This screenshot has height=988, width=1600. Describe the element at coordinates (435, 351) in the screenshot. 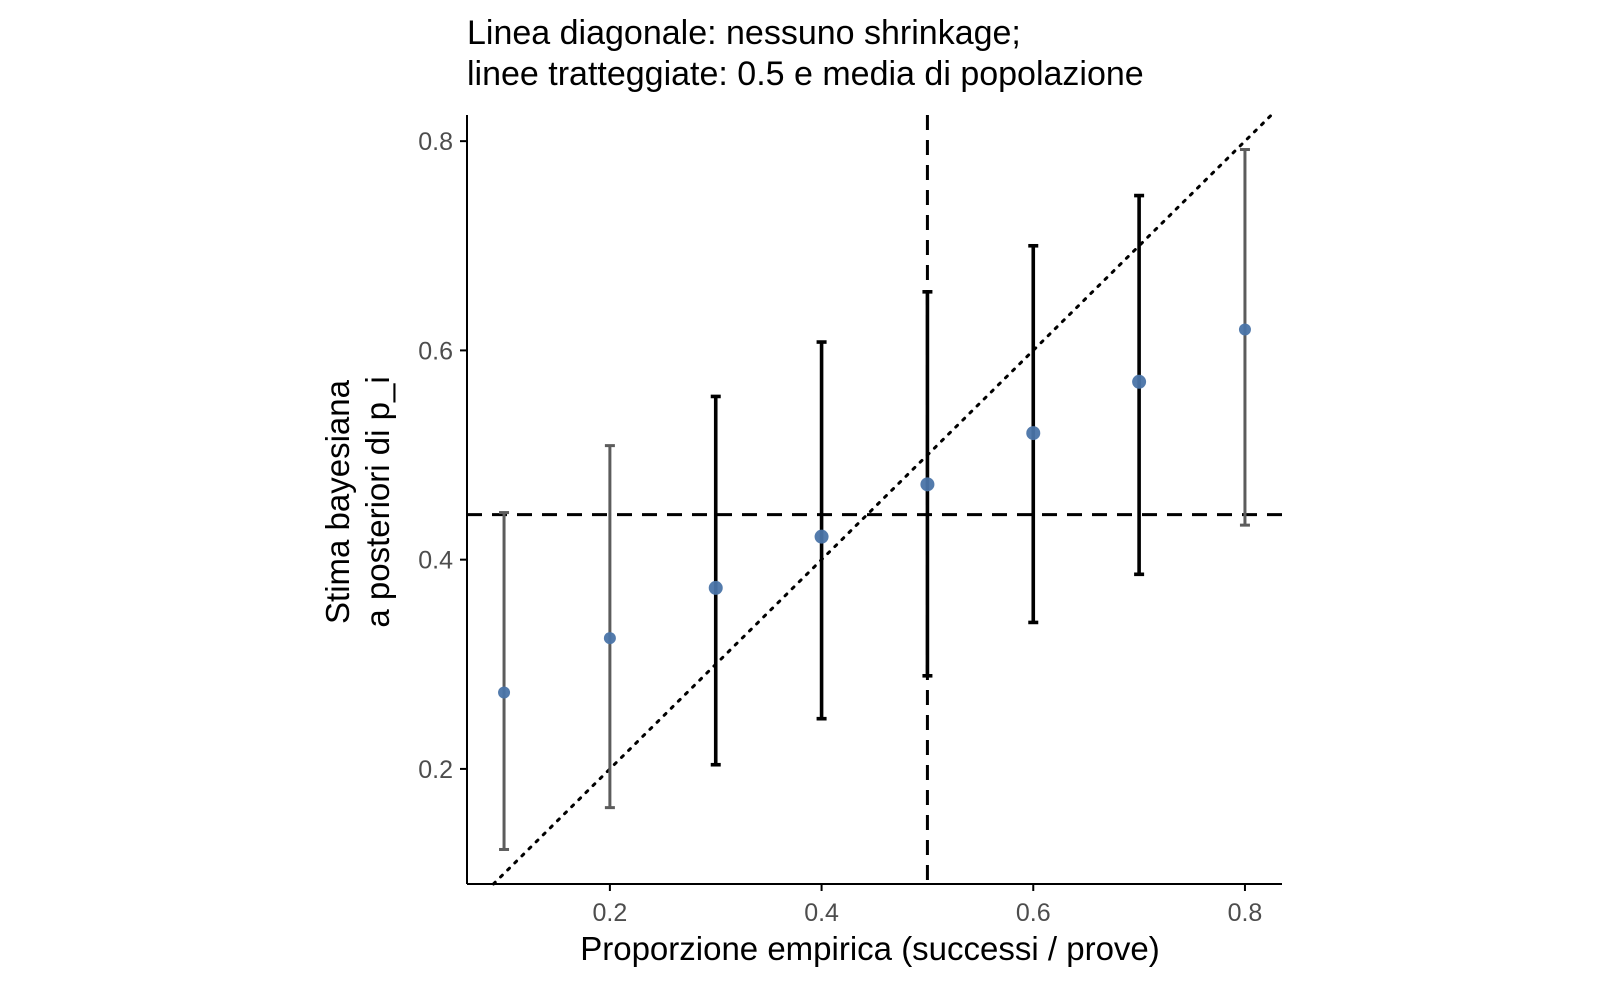

I see `y-tick-label: 0.6` at that location.